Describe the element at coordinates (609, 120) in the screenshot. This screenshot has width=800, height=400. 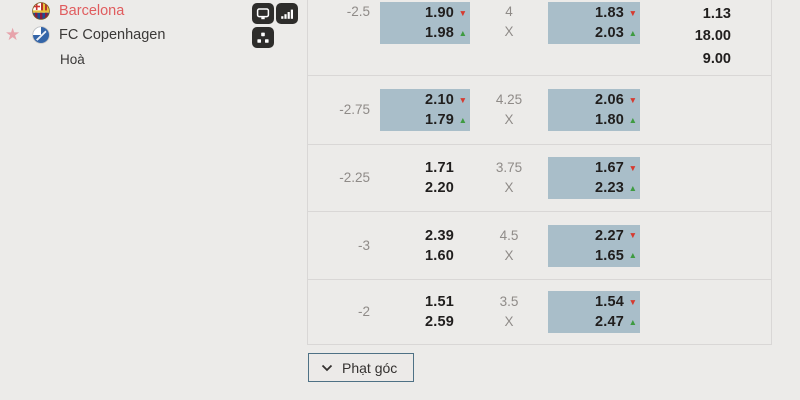
I see `odds-value: 1.80` at that location.